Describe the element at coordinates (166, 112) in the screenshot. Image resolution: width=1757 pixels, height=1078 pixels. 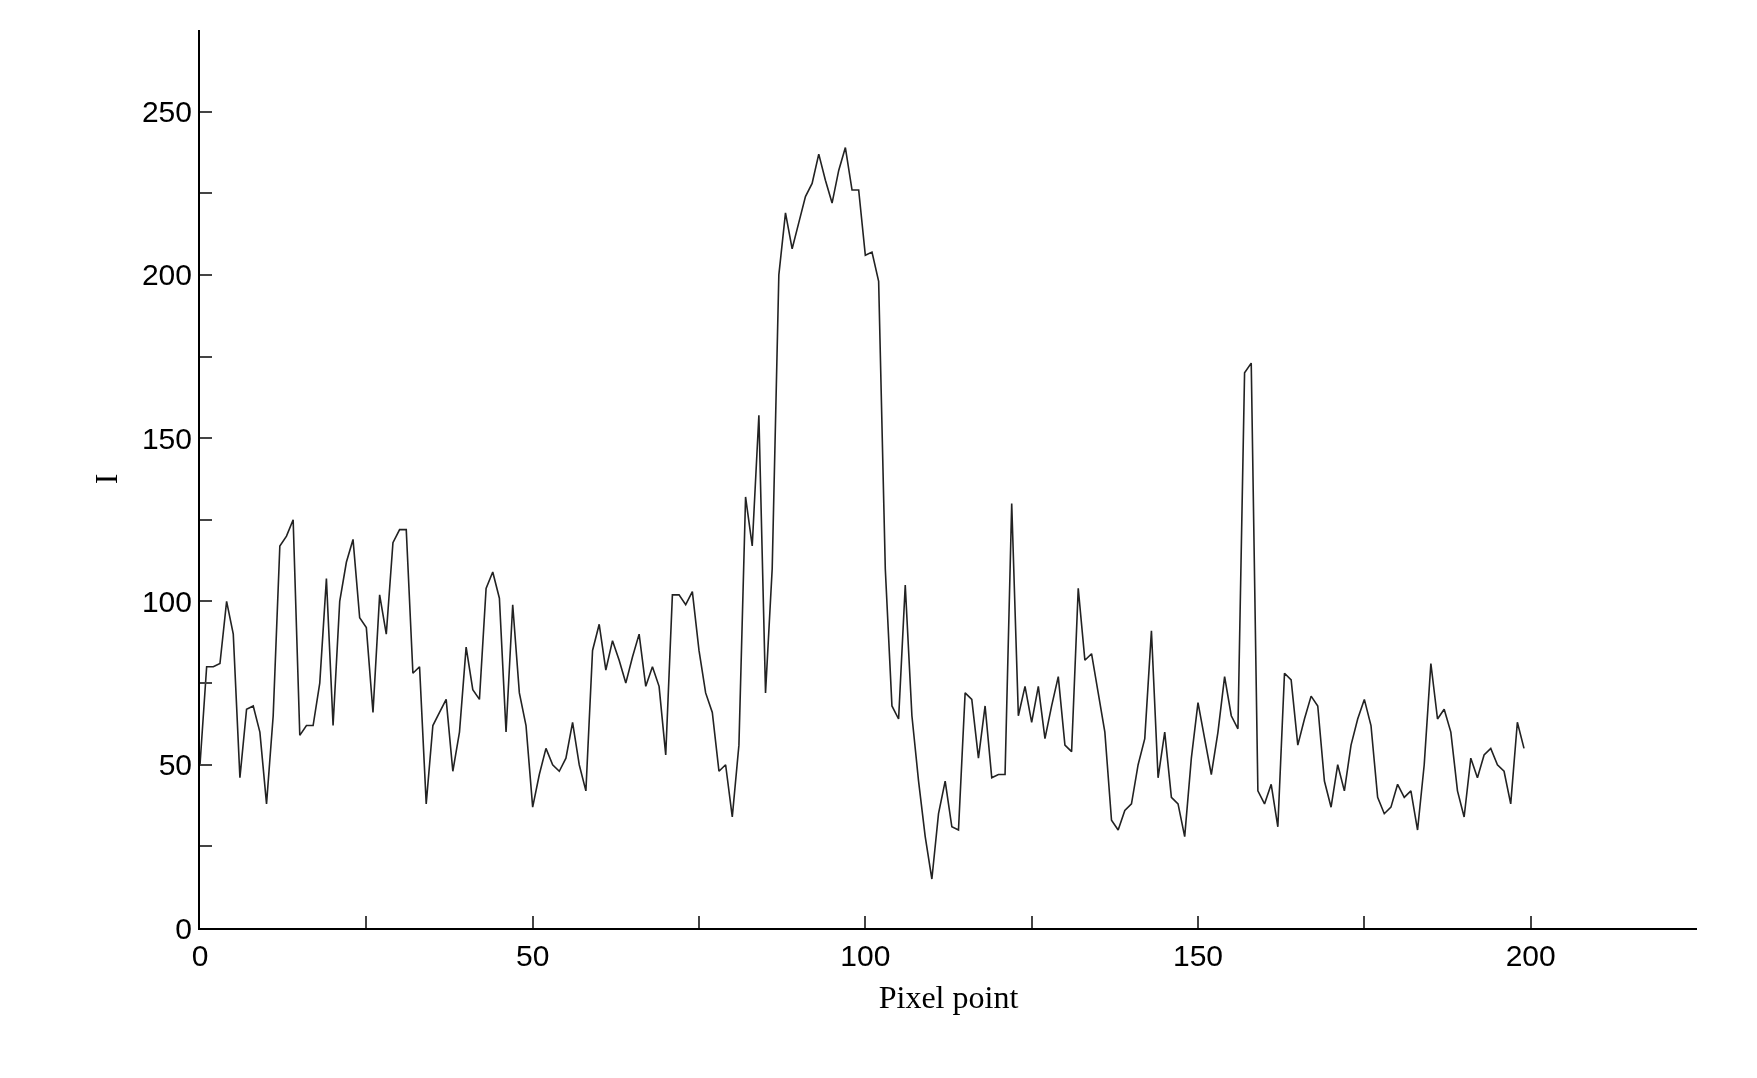
I see `y-tick-label: 250` at that location.